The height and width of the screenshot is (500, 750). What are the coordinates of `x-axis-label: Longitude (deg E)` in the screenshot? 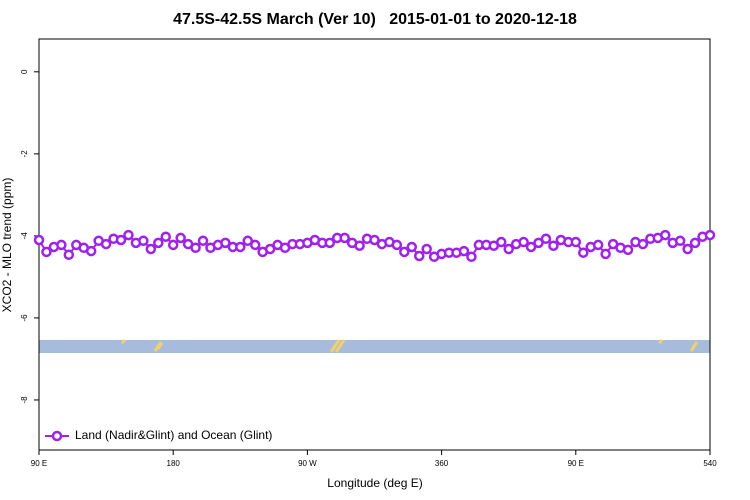 It's located at (374, 483).